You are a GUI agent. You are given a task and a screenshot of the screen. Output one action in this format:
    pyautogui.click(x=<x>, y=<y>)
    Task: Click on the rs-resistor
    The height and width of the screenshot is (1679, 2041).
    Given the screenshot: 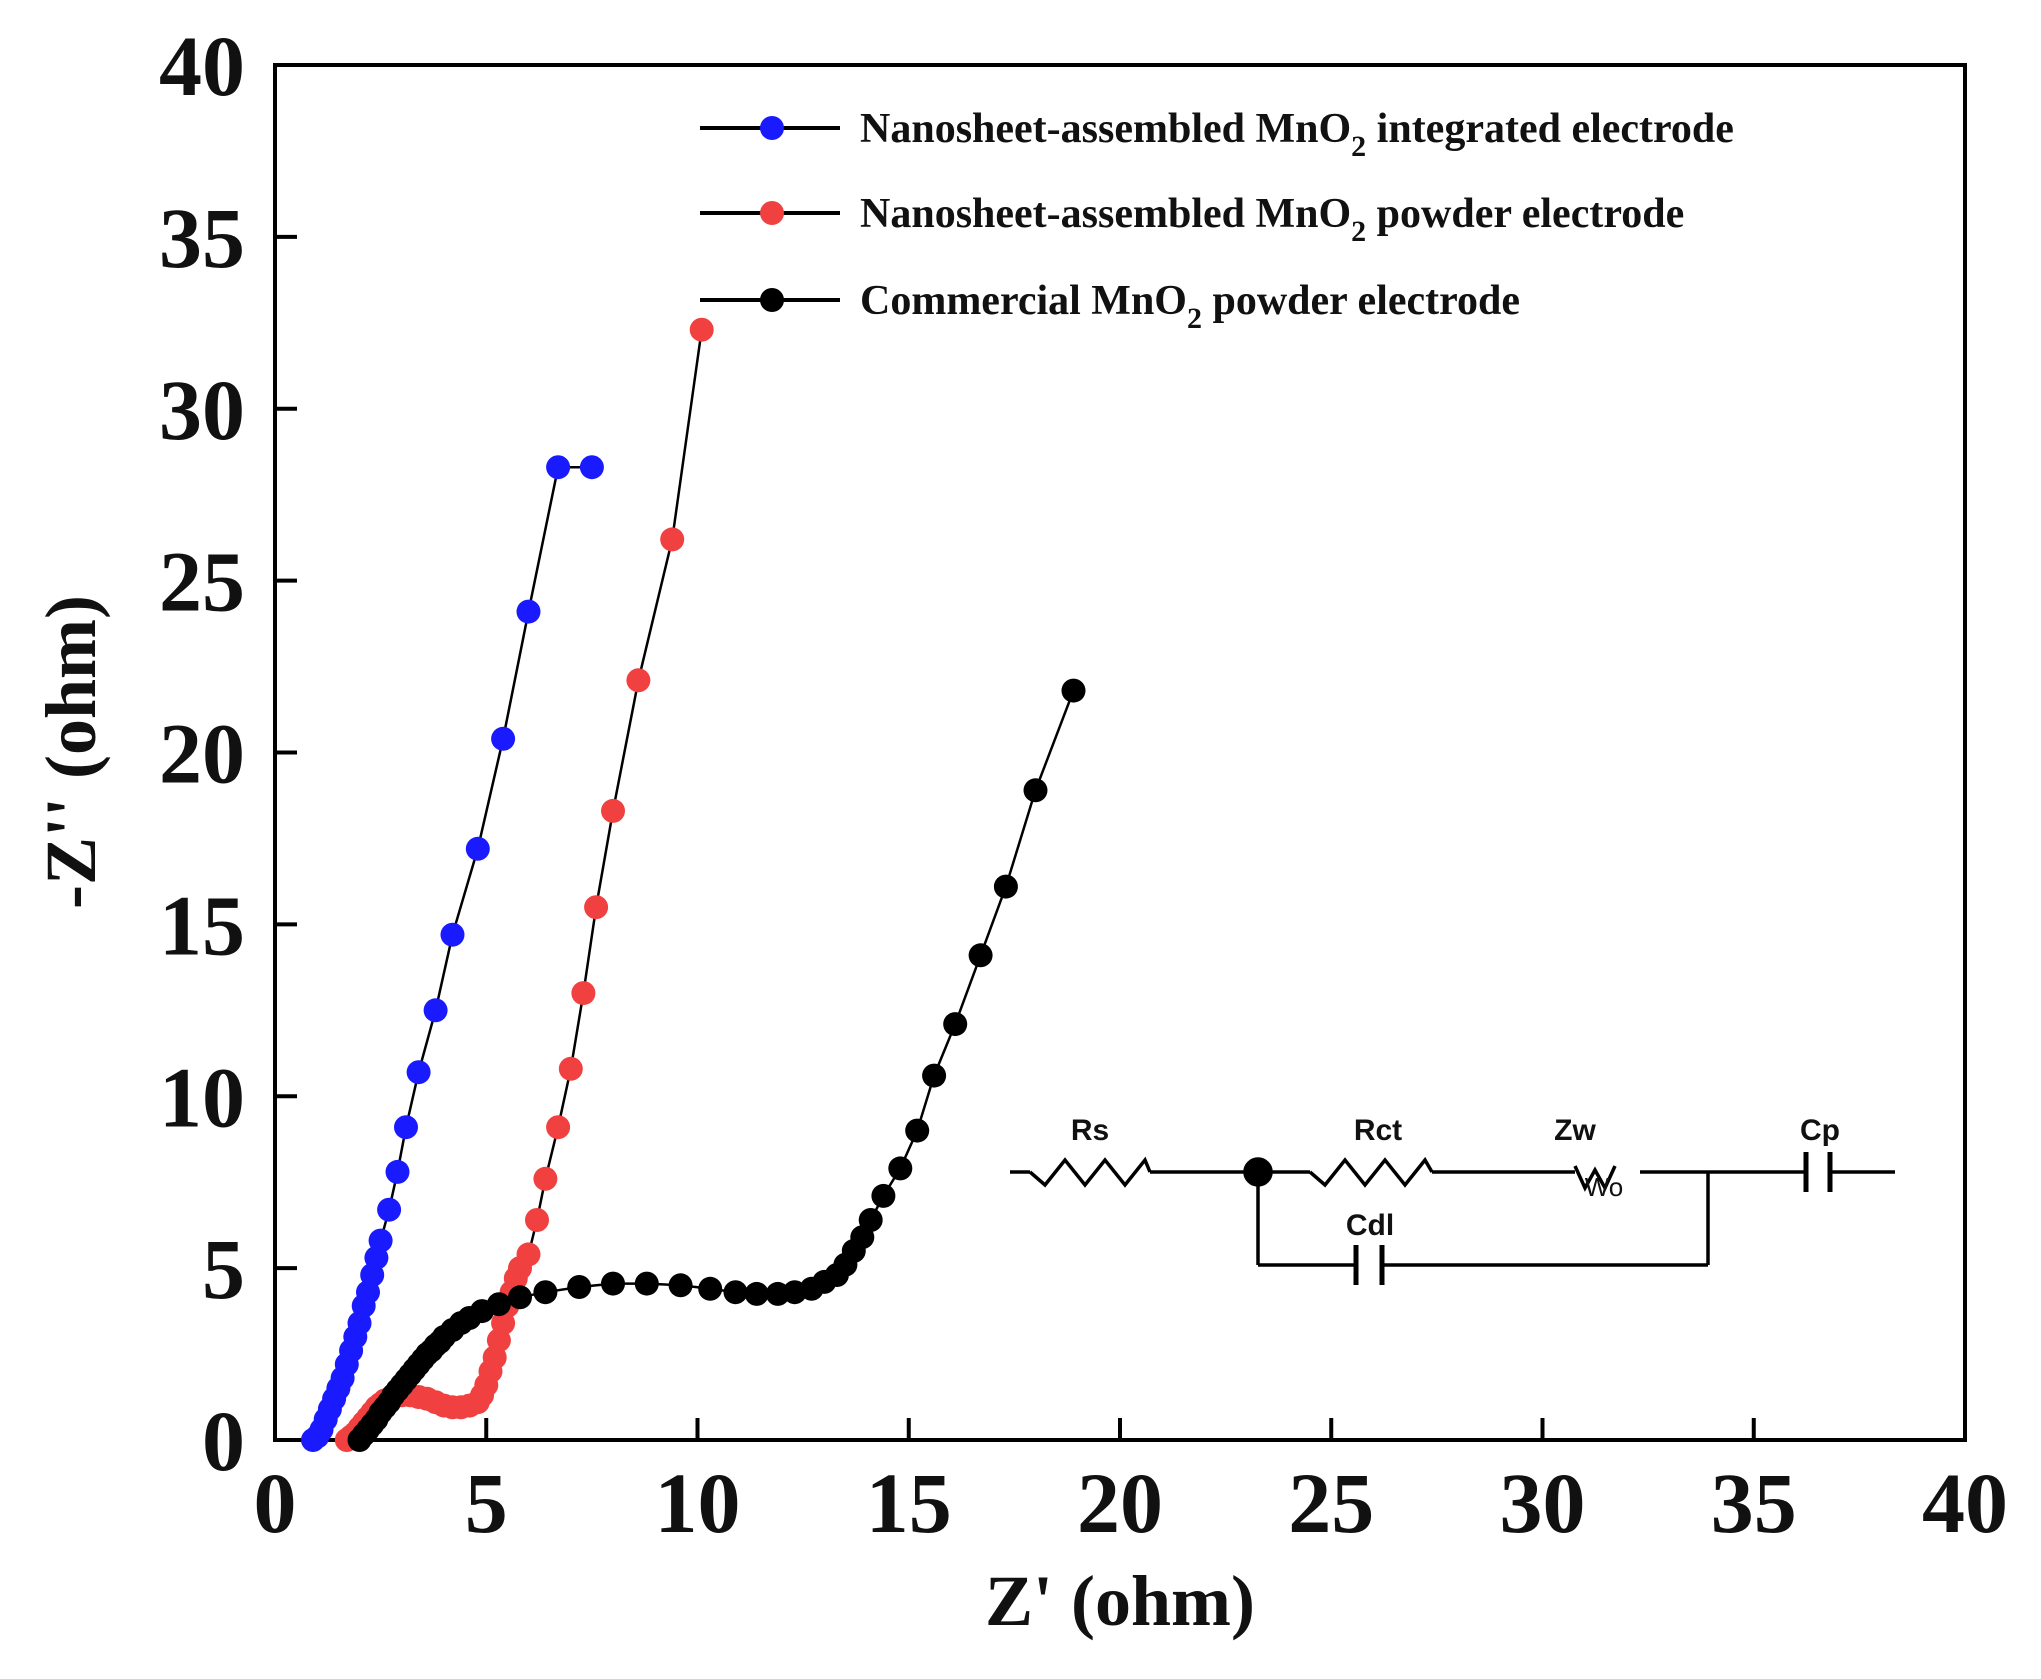 What is the action you would take?
    pyautogui.click(x=1090, y=1172)
    